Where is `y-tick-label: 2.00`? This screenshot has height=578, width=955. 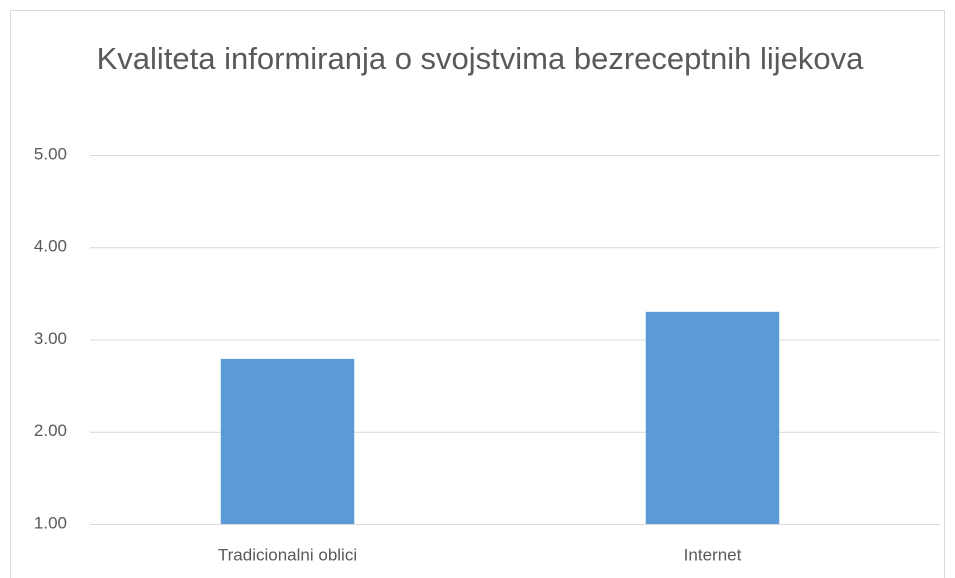
y-tick-label: 2.00 is located at coordinates (50, 430).